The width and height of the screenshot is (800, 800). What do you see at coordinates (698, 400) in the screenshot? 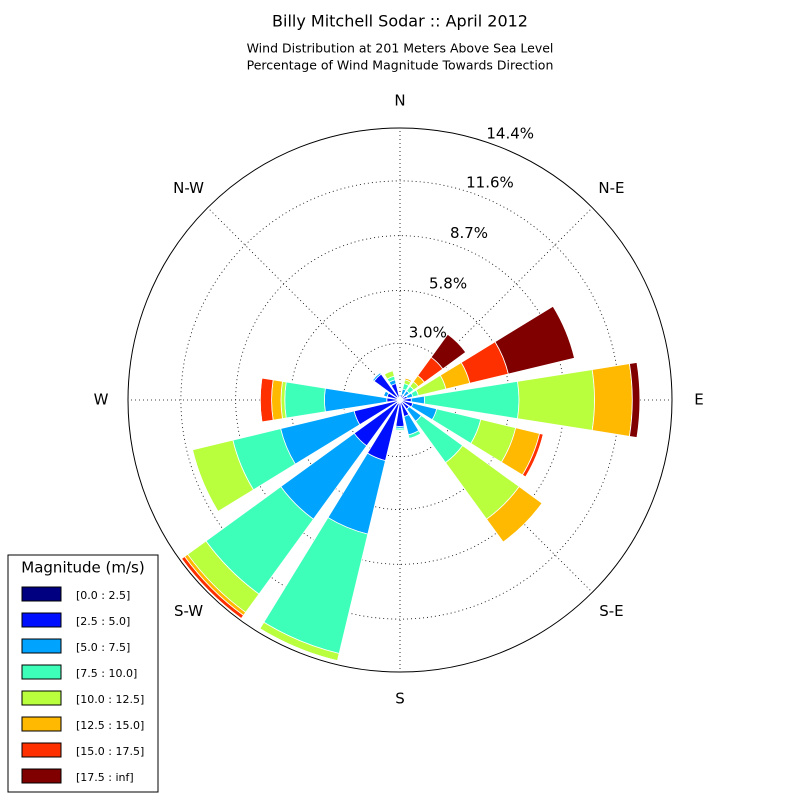
I see `direction-label: E` at bounding box center [698, 400].